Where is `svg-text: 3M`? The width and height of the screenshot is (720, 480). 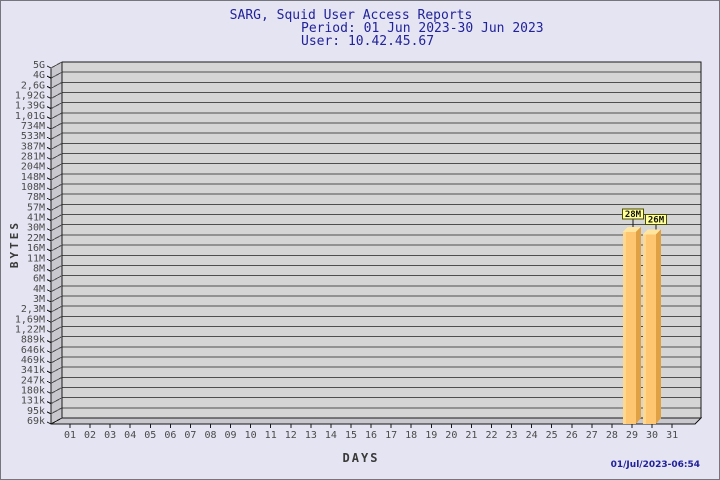
svg-text: 3M is located at coordinates (39, 299).